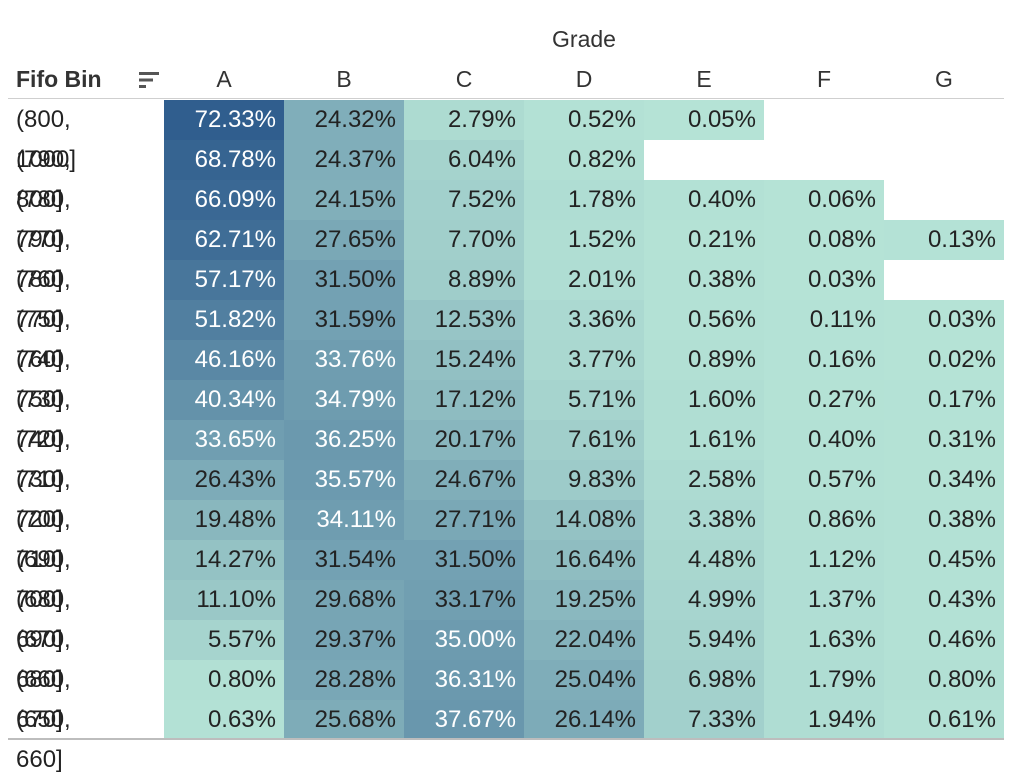  What do you see at coordinates (344, 240) in the screenshot?
I see `heatmap-cell: 27.65%` at bounding box center [344, 240].